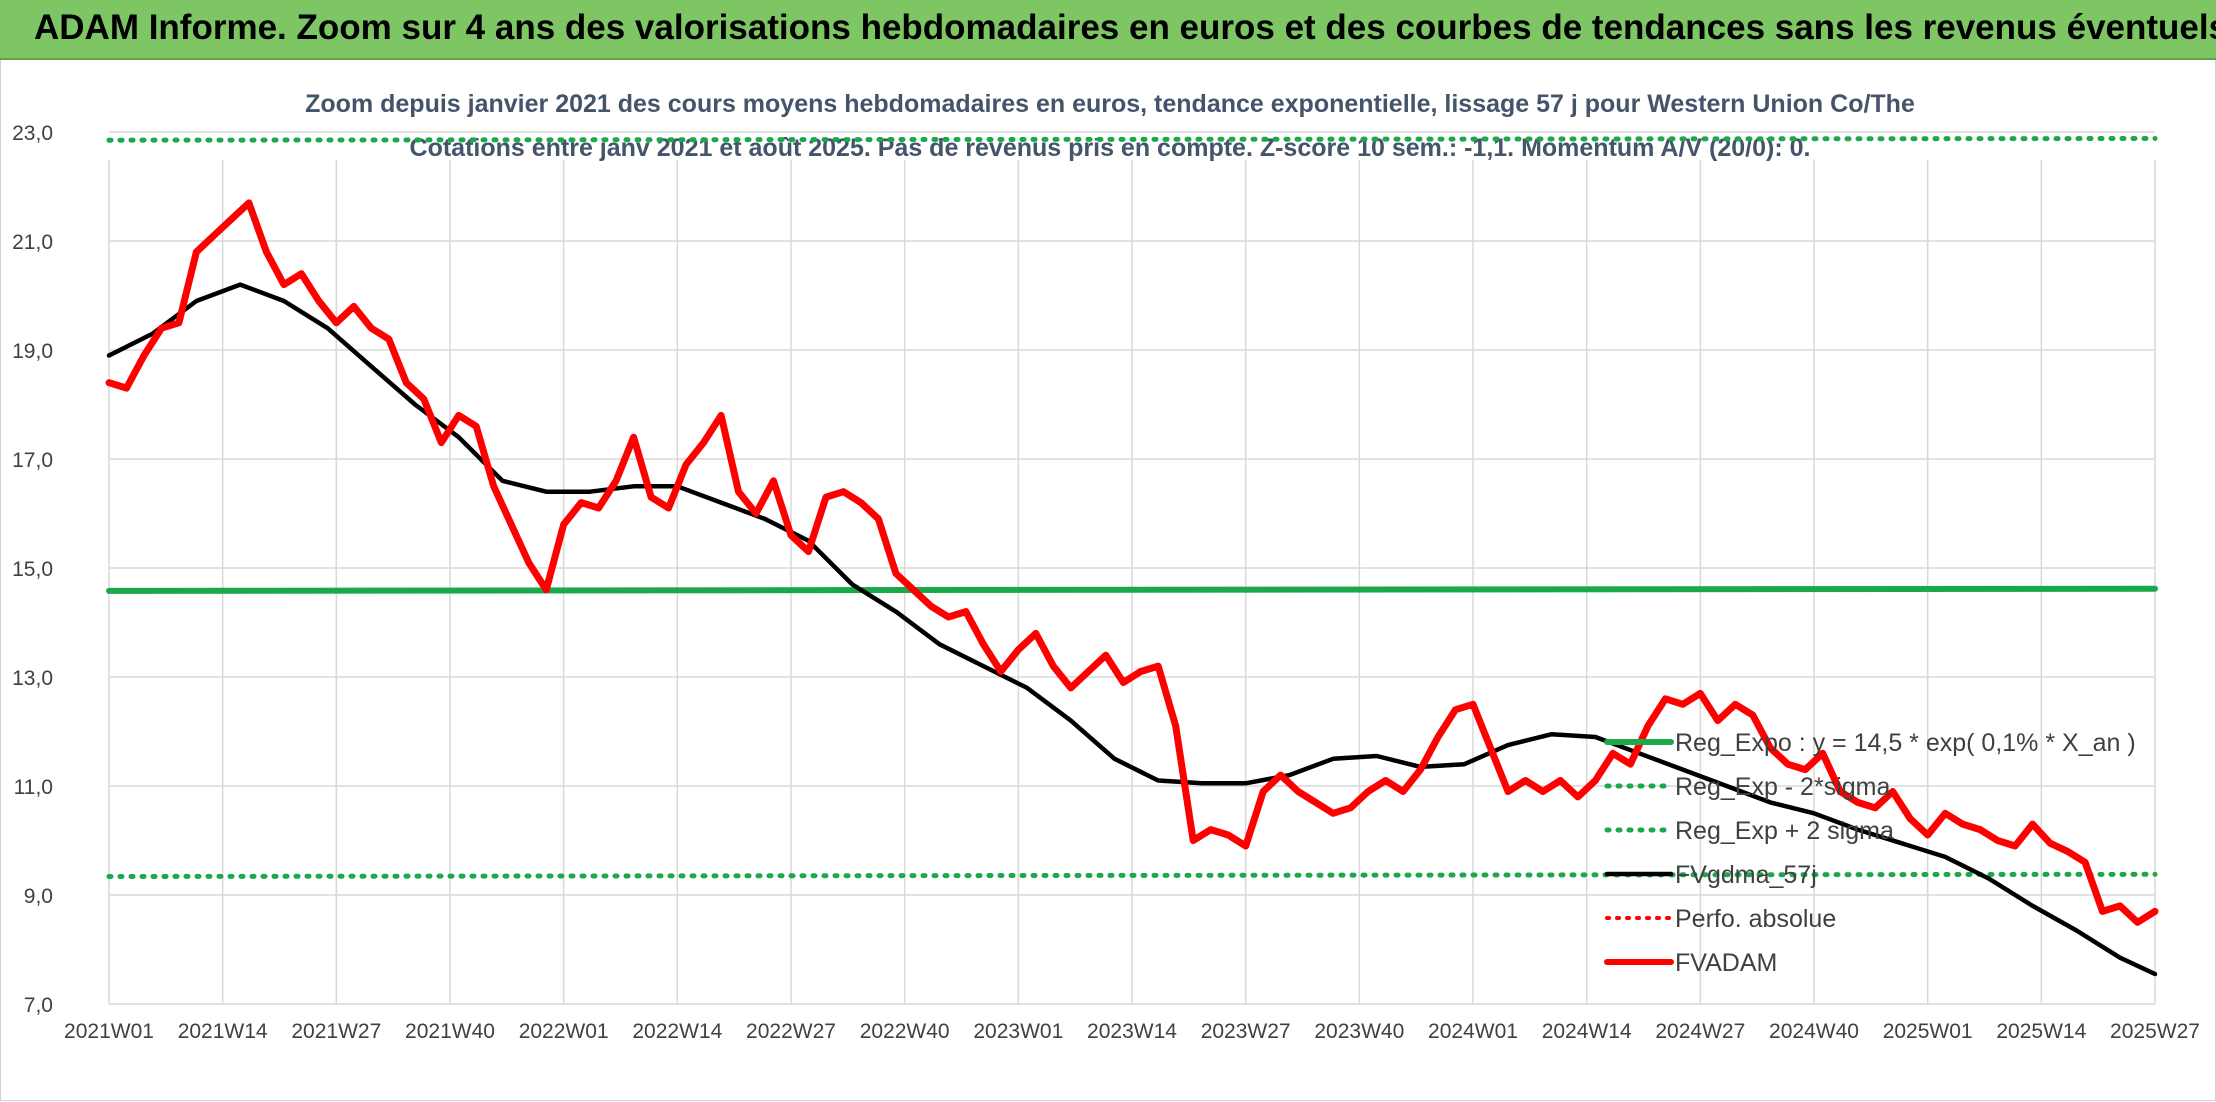 The image size is (2216, 1102). Describe the element at coordinates (1928, 1031) in the screenshot. I see `x-tick-label: 2025W01` at that location.